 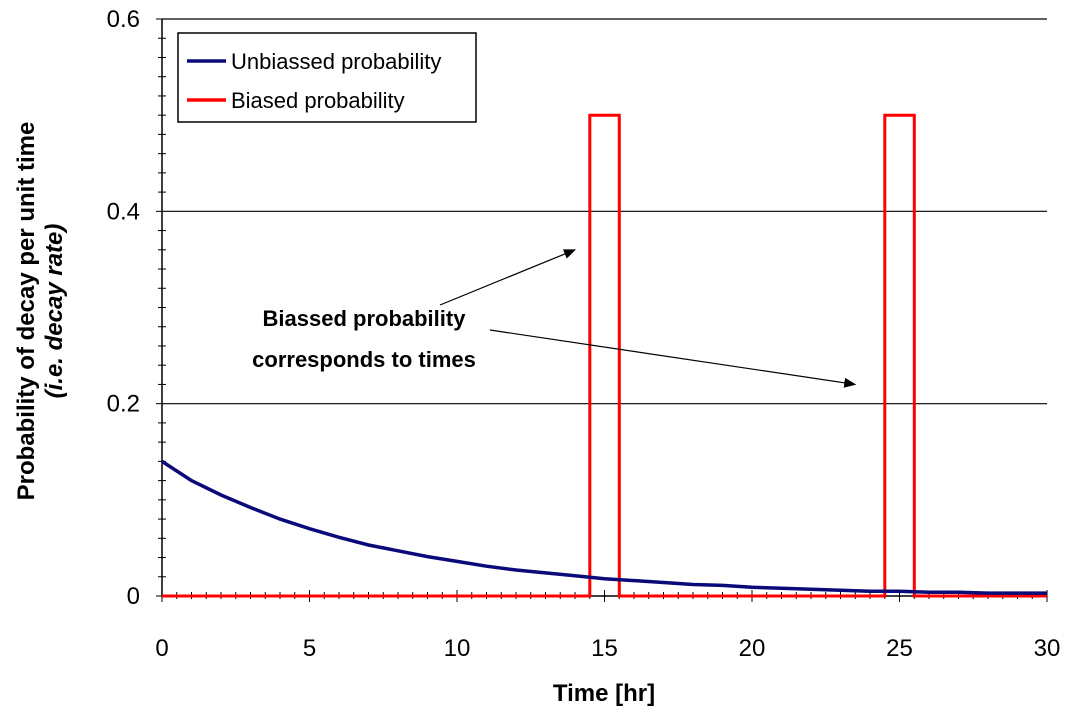 I want to click on legend-label-biased: Biased probability, so click(x=318, y=100).